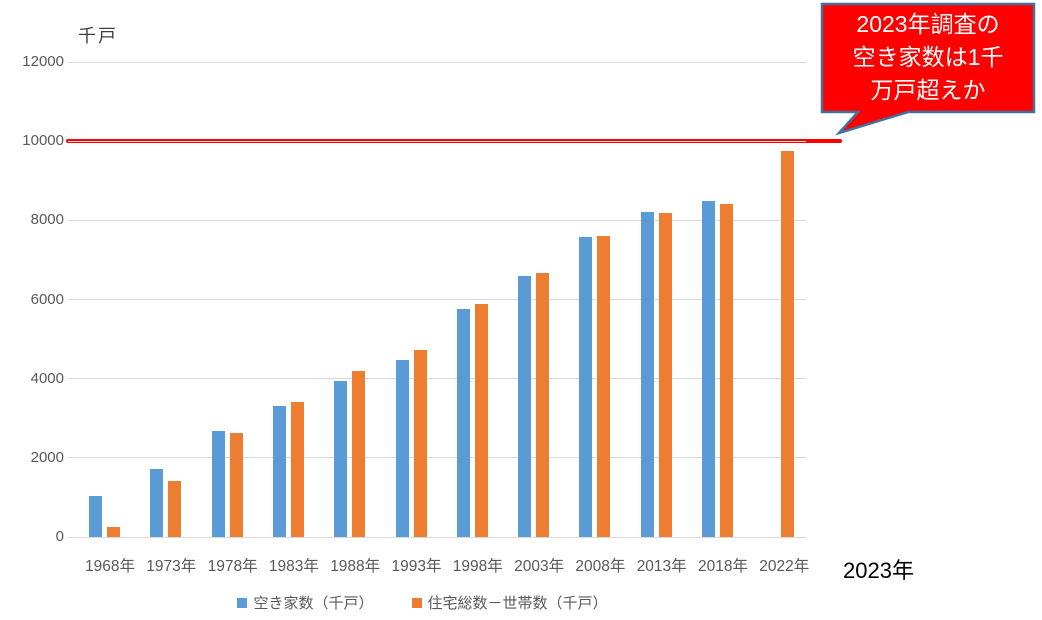 Image resolution: width=1042 pixels, height=620 pixels. Describe the element at coordinates (708, 368) in the screenshot. I see `bar-series1-2018年` at that location.